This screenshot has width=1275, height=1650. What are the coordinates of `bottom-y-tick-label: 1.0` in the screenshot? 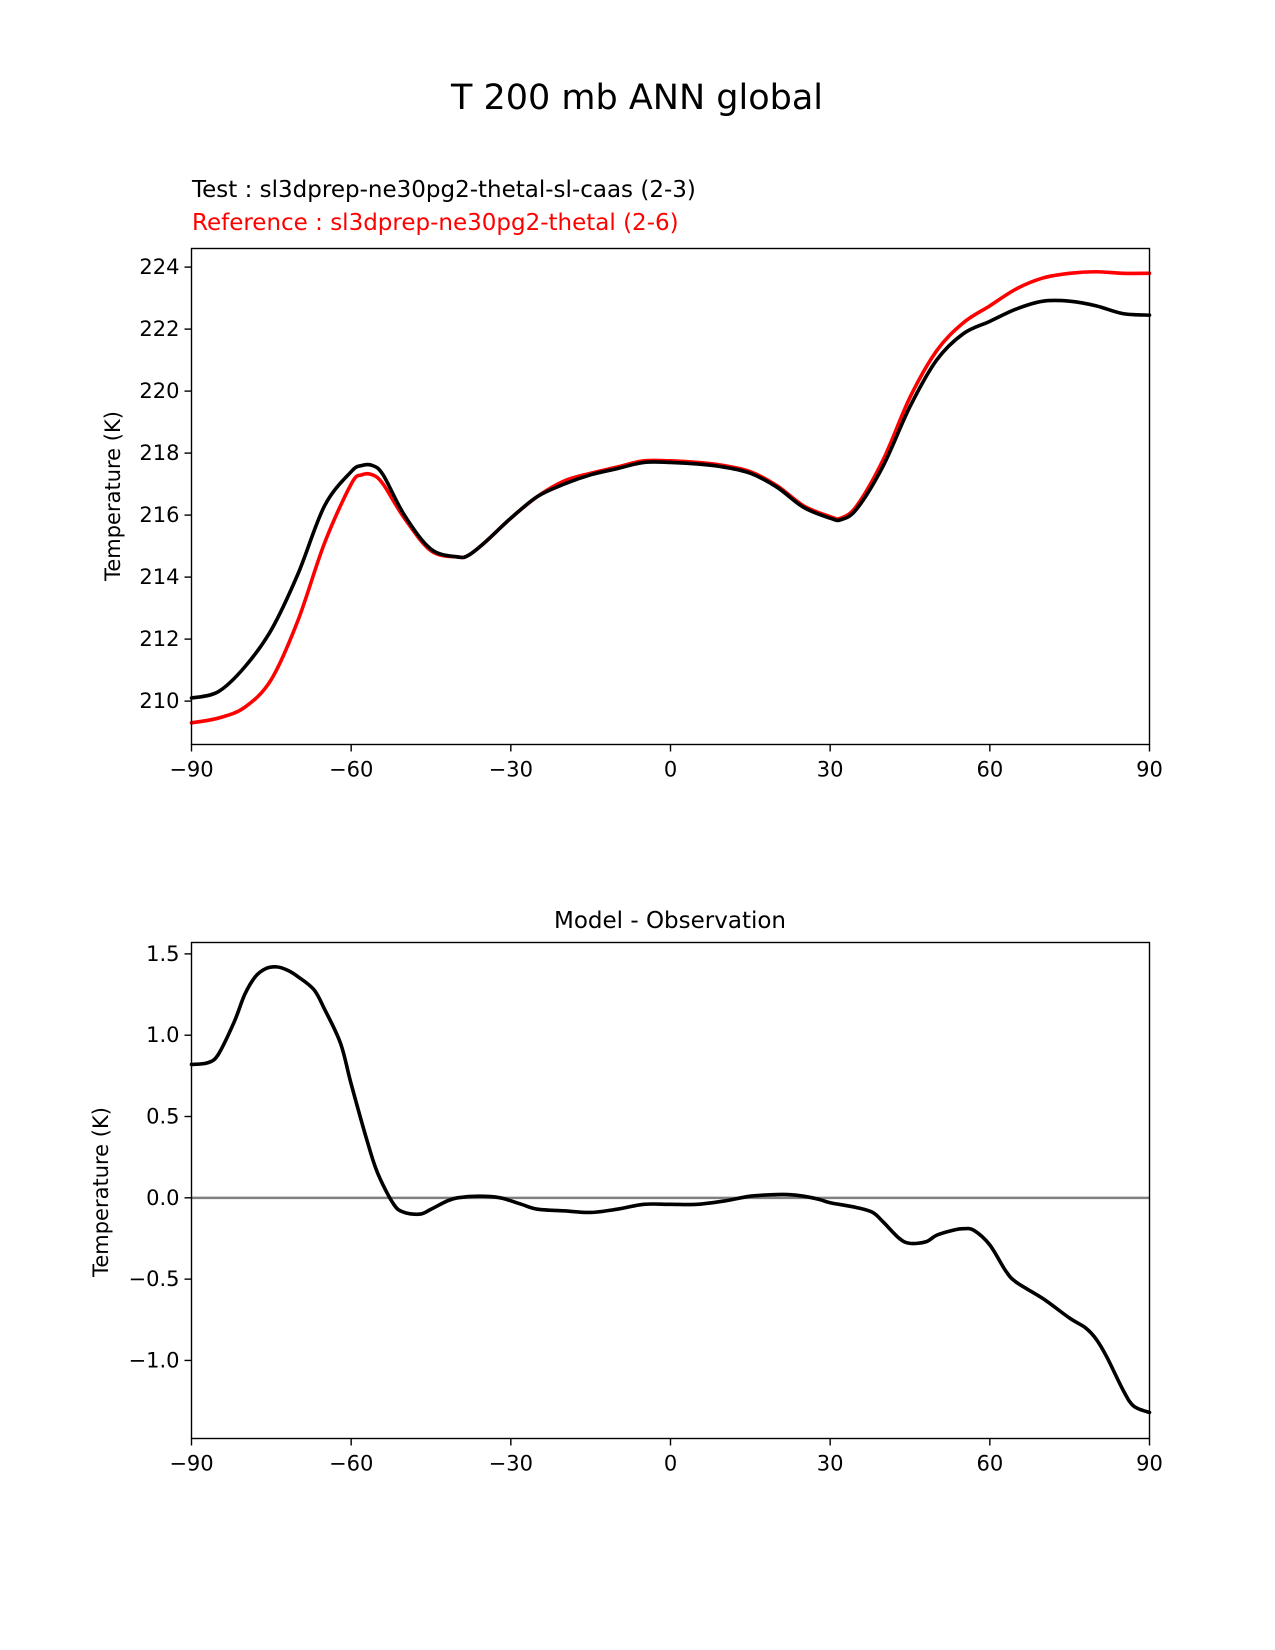 It's located at (162, 1035).